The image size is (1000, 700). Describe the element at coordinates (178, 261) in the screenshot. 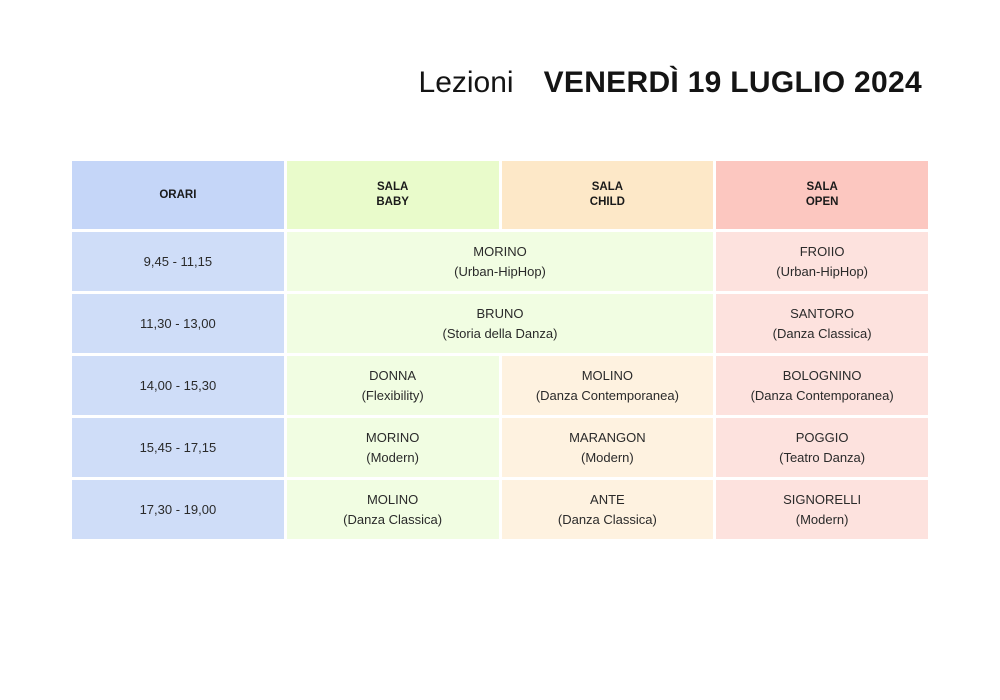

I see `time-cell: 9,45 - 11,15` at that location.